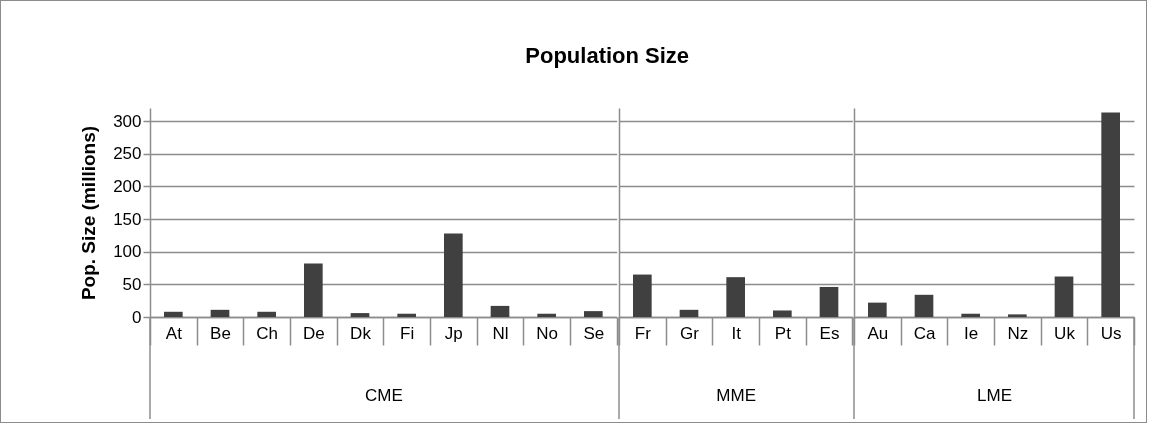  Describe the element at coordinates (127, 121) in the screenshot. I see `y-tick-label: 300` at that location.